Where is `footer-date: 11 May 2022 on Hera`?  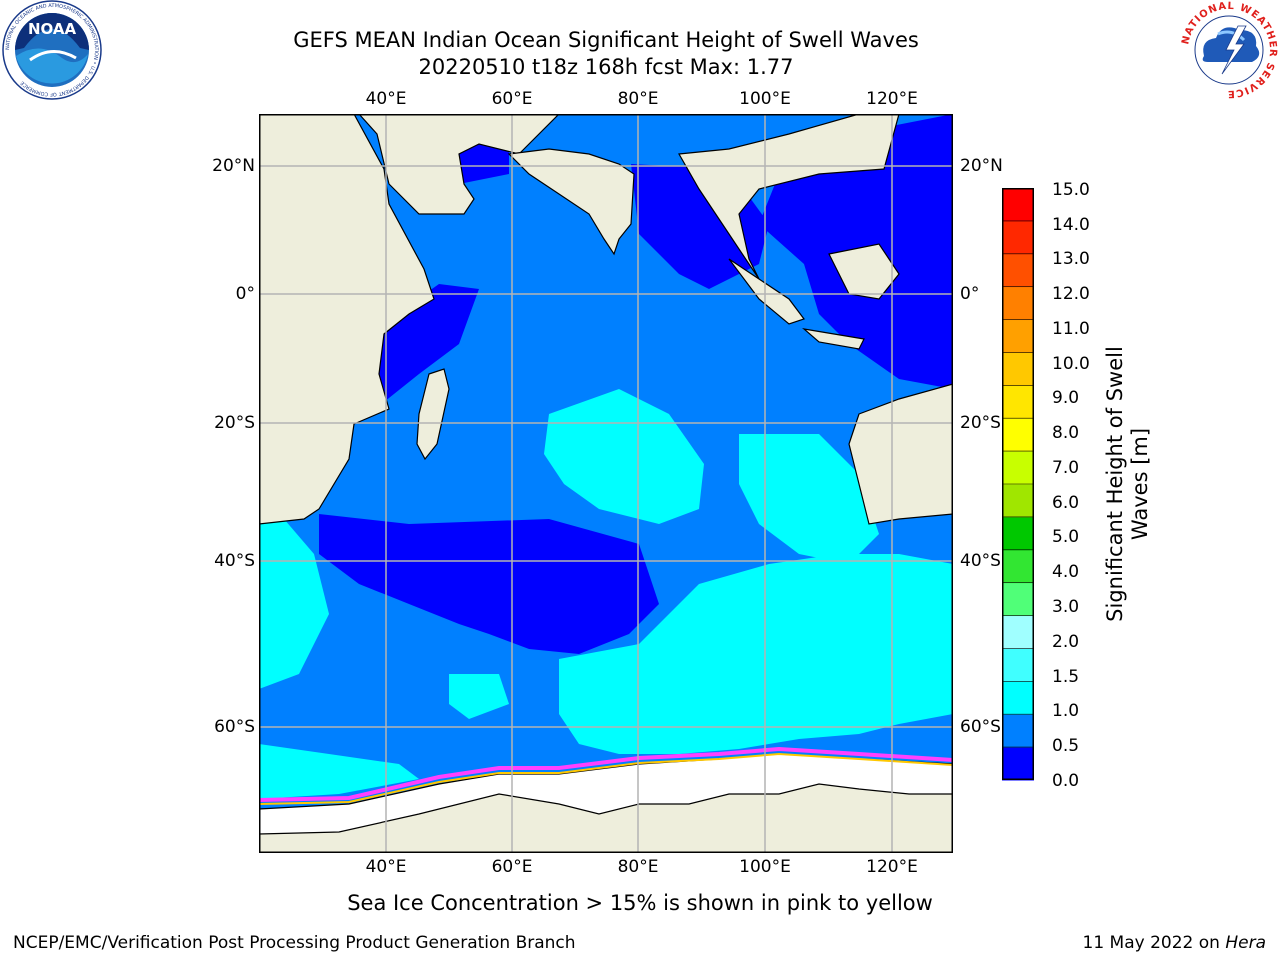
footer-date: 11 May 2022 on Hera is located at coordinates (1175, 943).